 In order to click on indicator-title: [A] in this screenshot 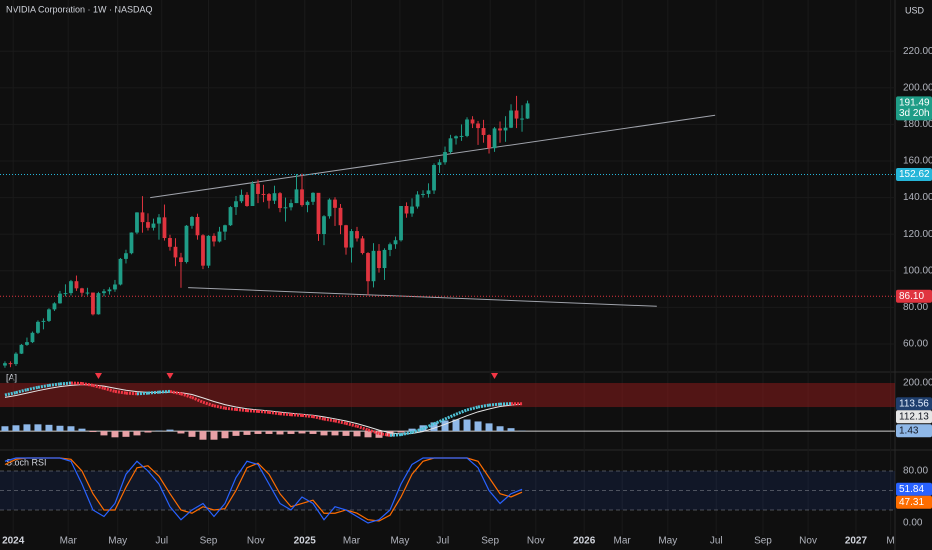, I will do `click(11, 377)`.